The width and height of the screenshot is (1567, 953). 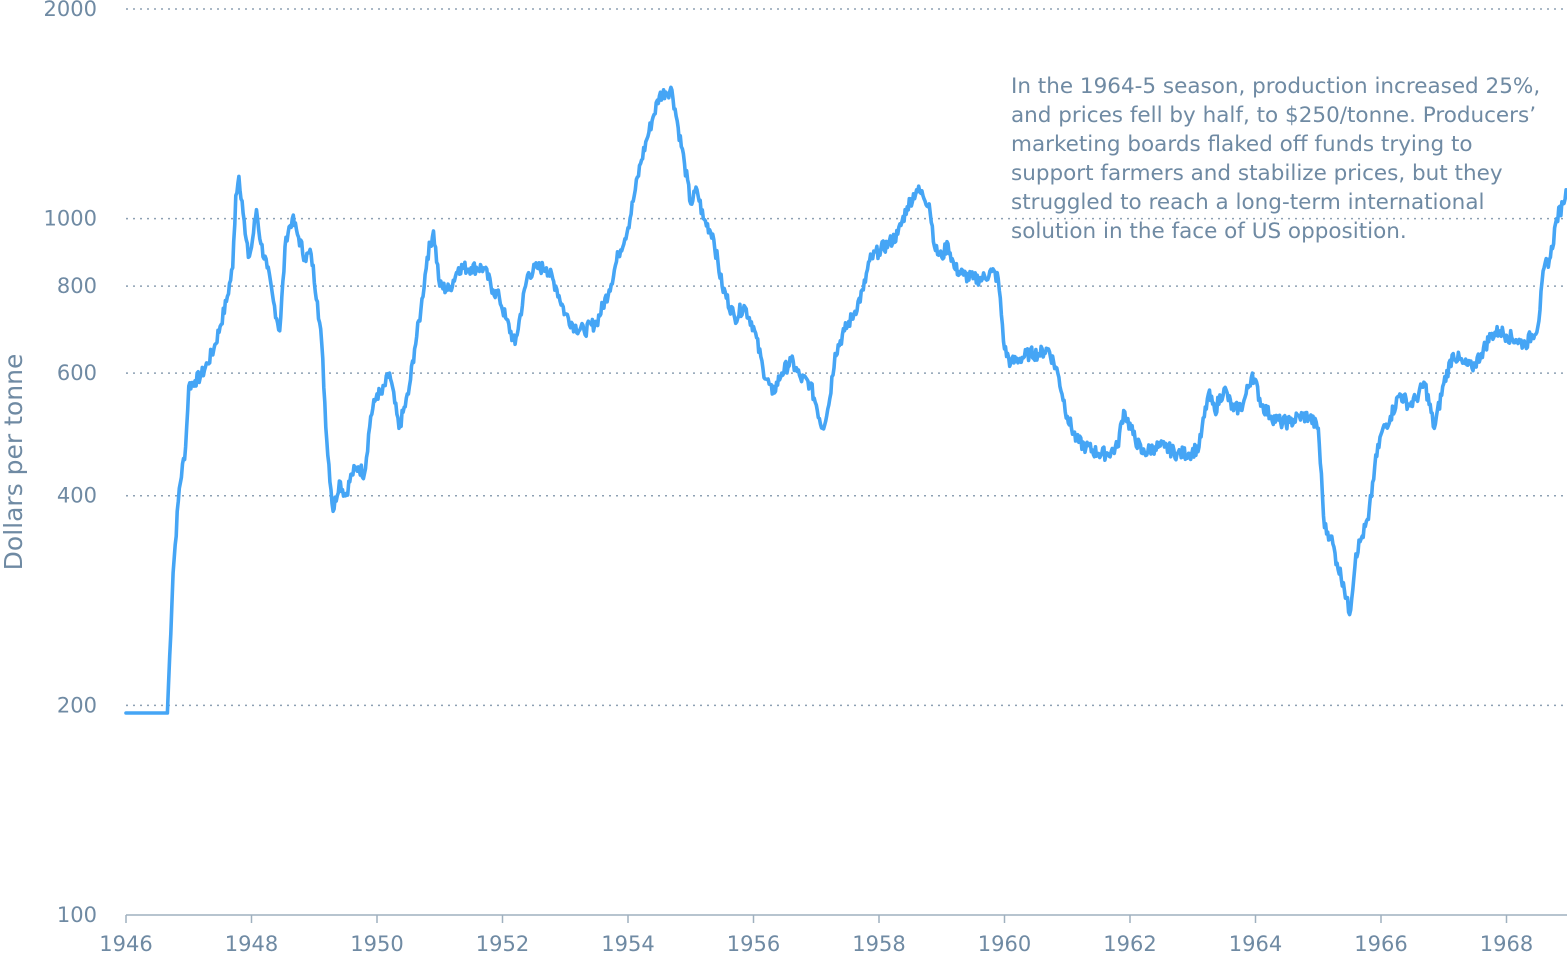 I want to click on y-tick-label: 1000, so click(x=70, y=219).